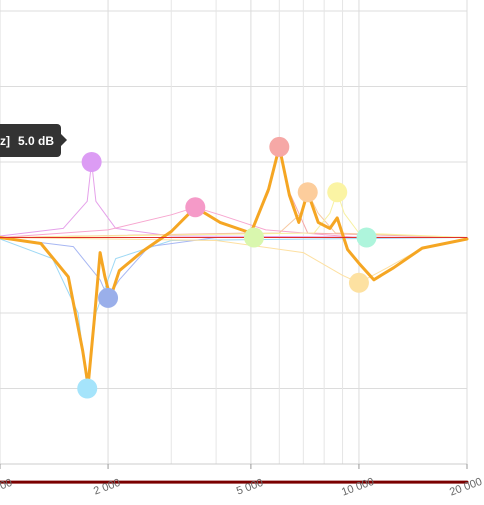 This screenshot has width=484, height=505. I want to click on tooltip: z] 5.0 dB, so click(33, 140).